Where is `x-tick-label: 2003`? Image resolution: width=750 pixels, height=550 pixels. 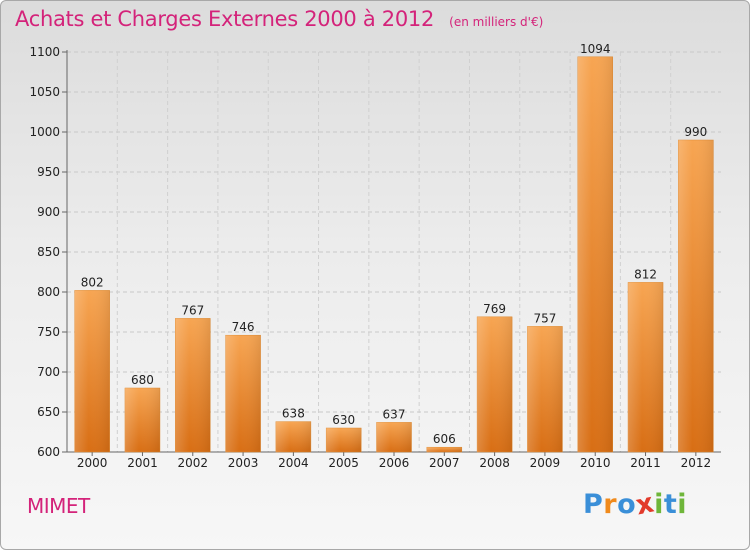 x-tick-label: 2003 is located at coordinates (243, 463).